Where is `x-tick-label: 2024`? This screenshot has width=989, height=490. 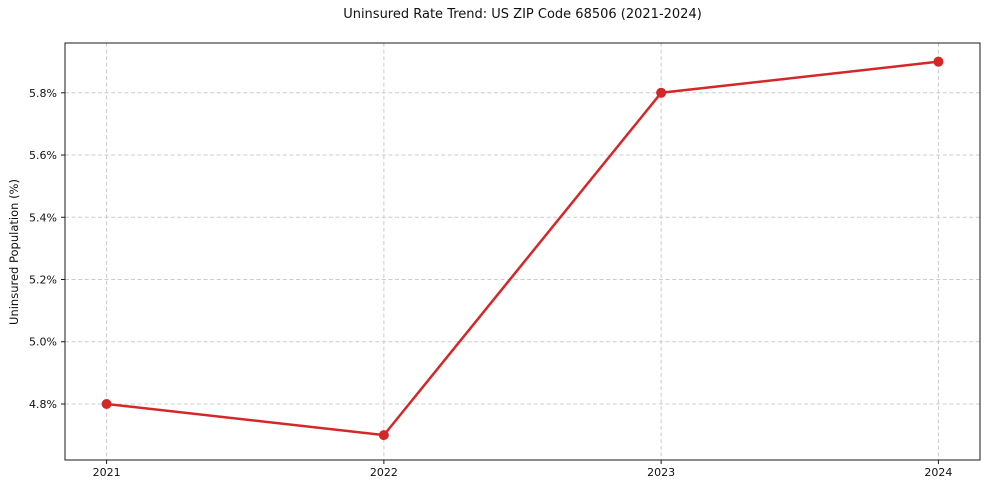
x-tick-label: 2024 is located at coordinates (938, 472).